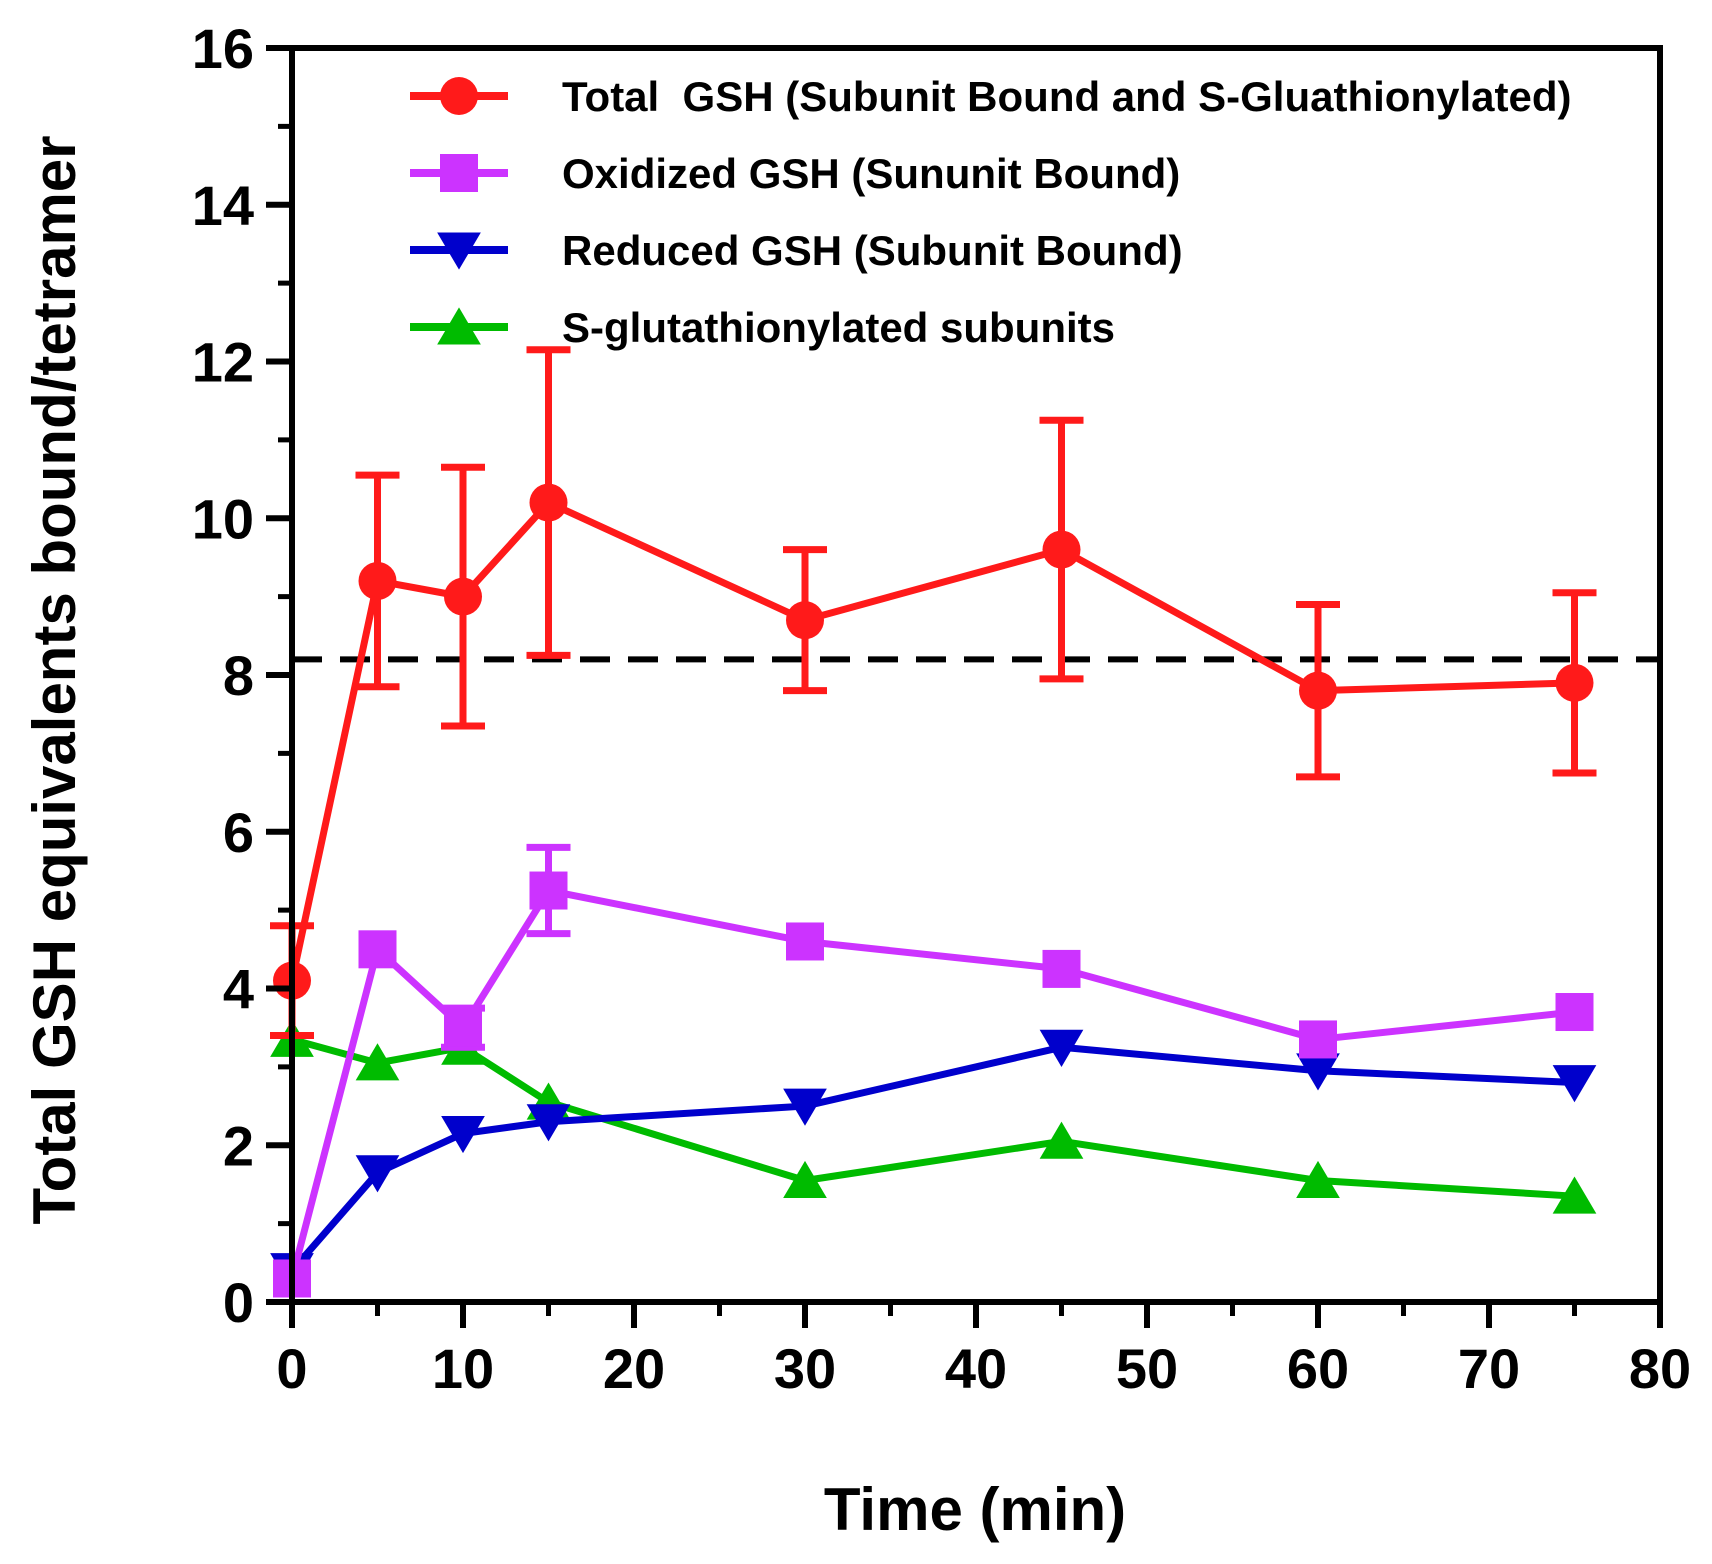 The width and height of the screenshot is (1712, 1564). Describe the element at coordinates (223, 518) in the screenshot. I see `y-tick-label-10: 10` at that location.